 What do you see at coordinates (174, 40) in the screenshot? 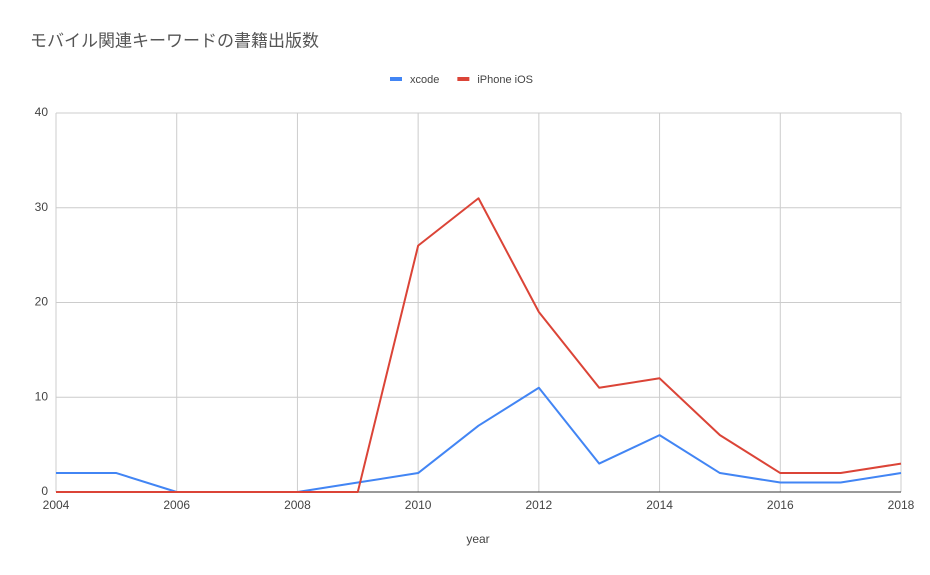
I see `chart-title: モバイル関連キーワードの書籍出版数` at bounding box center [174, 40].